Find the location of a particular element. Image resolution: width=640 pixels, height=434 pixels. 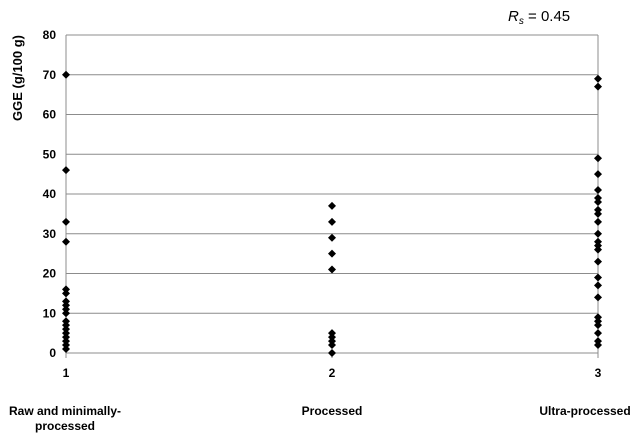

x-tick-label: 2 is located at coordinates (332, 373).